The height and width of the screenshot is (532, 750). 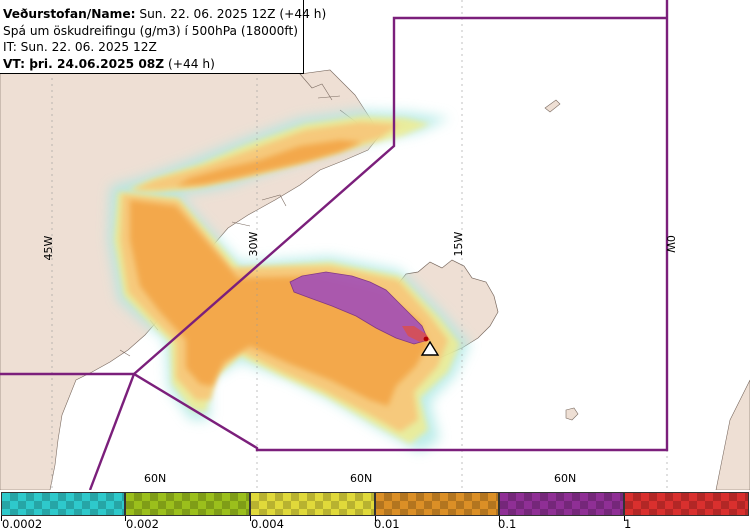 What do you see at coordinates (80, 47) in the screenshot?
I see `info-line-3: IT: Sun. 22. 06. 2025 12Z` at bounding box center [80, 47].